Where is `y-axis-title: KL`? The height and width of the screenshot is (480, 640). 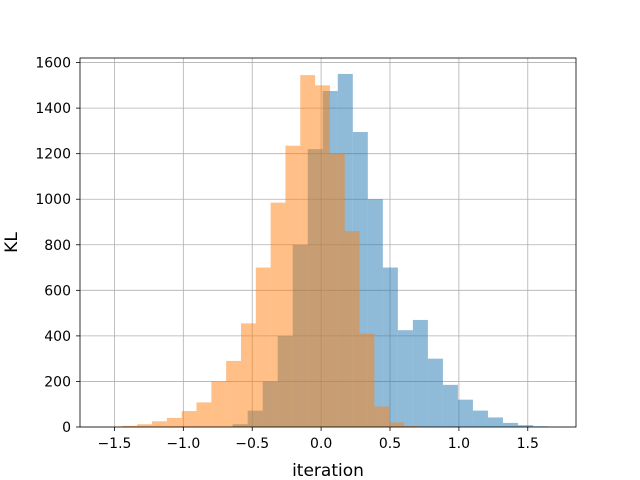
y-axis-title: KL is located at coordinates (12, 242).